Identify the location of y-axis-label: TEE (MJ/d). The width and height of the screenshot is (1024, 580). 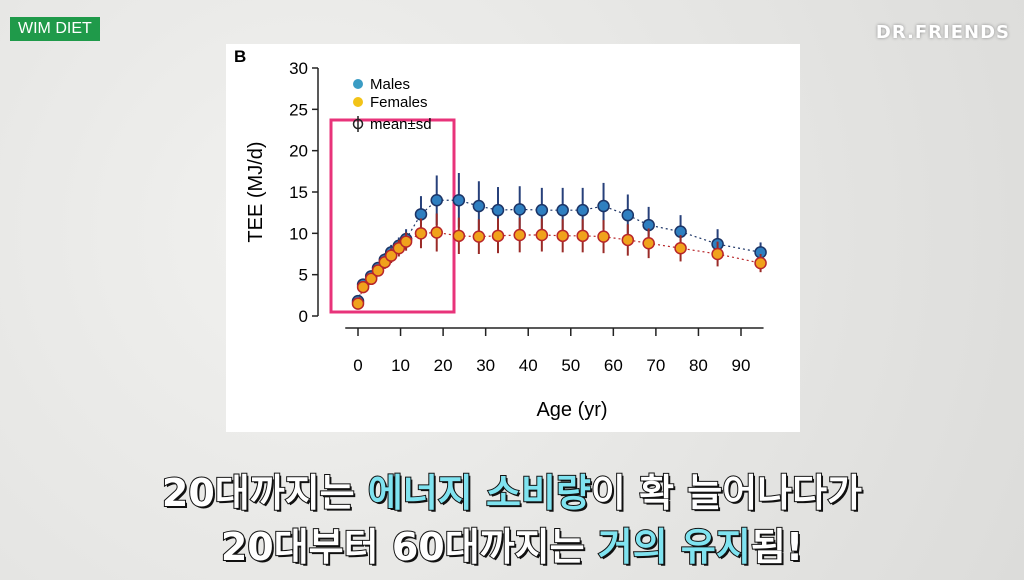
(256, 191).